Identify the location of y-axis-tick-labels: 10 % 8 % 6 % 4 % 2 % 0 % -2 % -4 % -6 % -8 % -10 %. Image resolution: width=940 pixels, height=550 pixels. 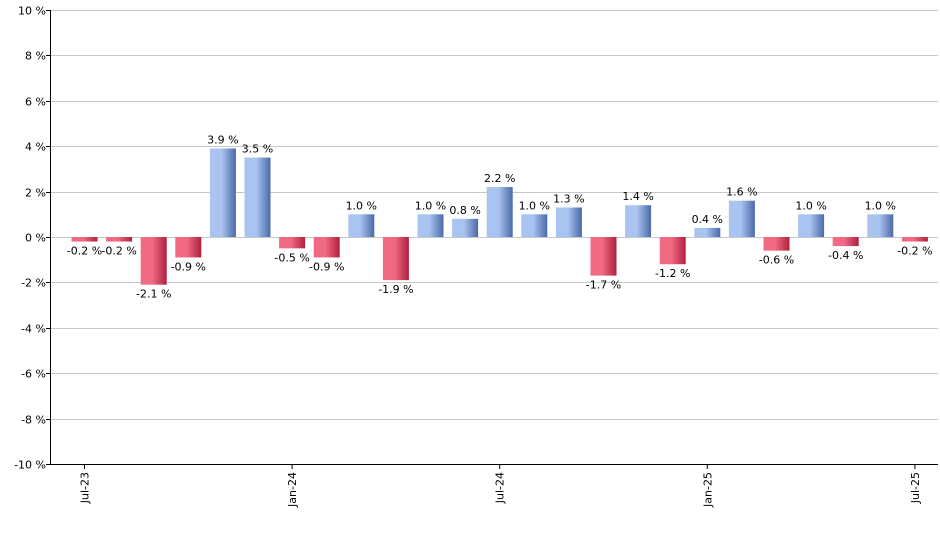
(30, 238).